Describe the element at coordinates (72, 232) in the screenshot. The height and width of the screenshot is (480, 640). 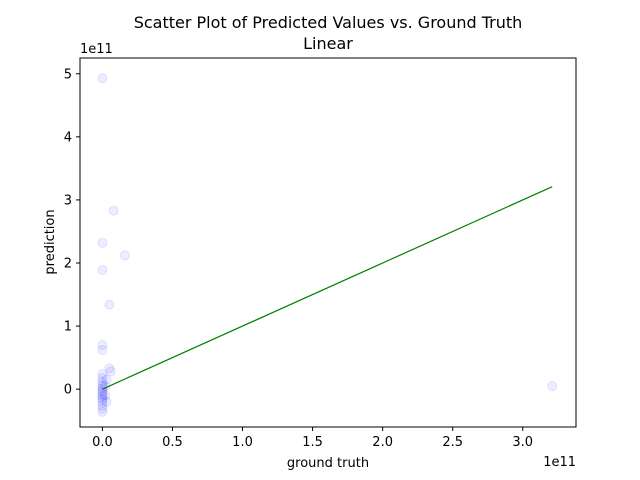
I see `y-axis-ticks: 0 1 2 3 4 5` at that location.